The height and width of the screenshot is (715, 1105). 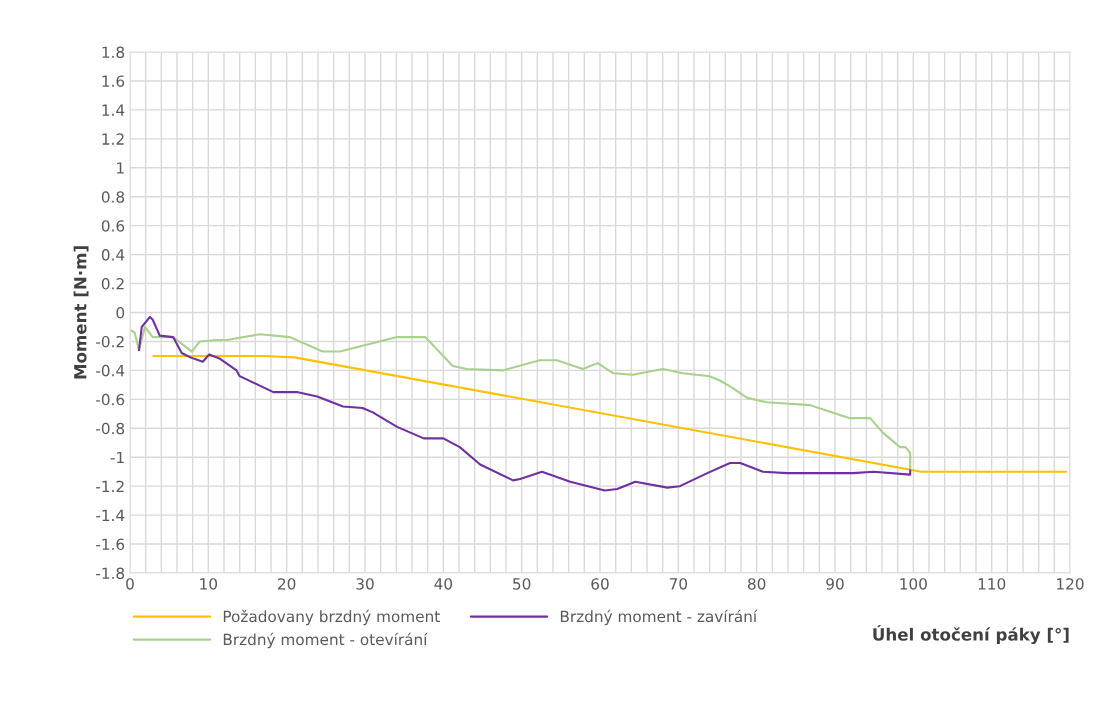 What do you see at coordinates (110, 341) in the screenshot?
I see `y-tick-label: -0.2` at bounding box center [110, 341].